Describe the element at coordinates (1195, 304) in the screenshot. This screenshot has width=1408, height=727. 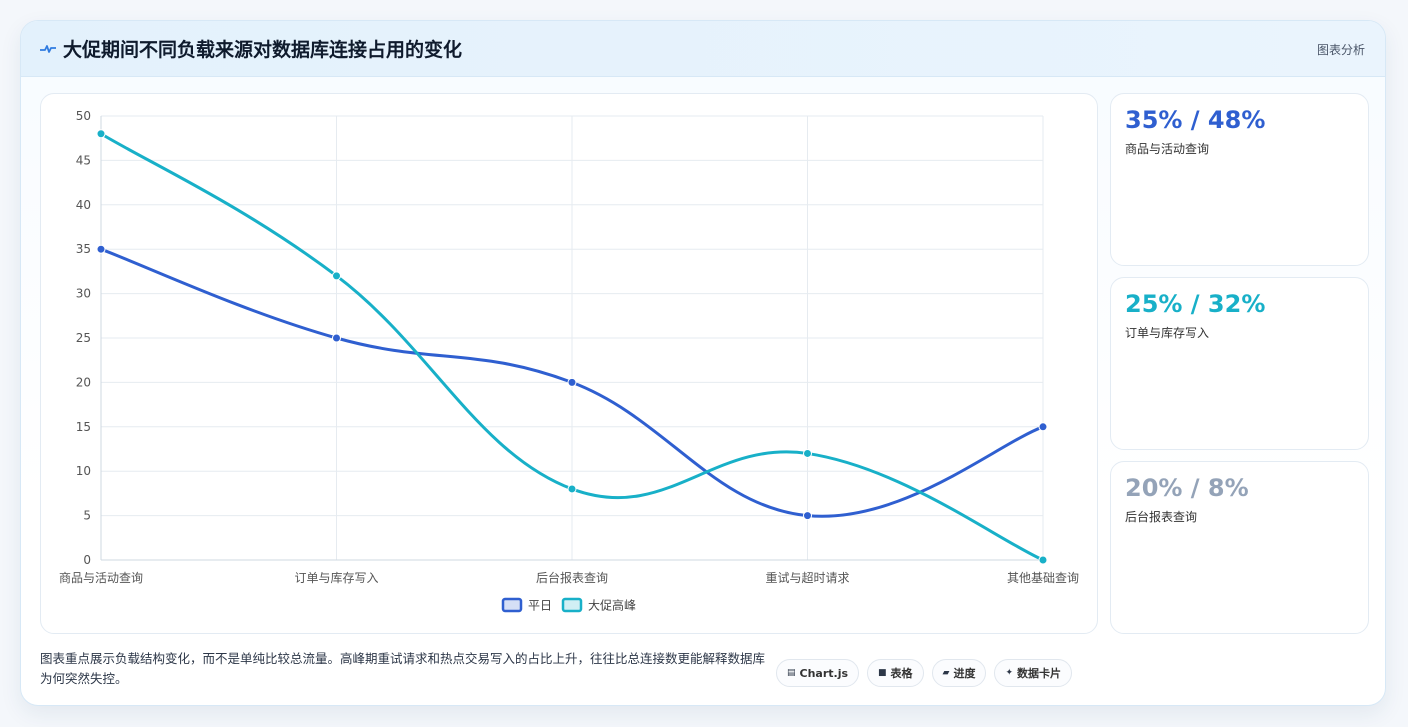
I see `stat-value: 25% / 32%` at that location.